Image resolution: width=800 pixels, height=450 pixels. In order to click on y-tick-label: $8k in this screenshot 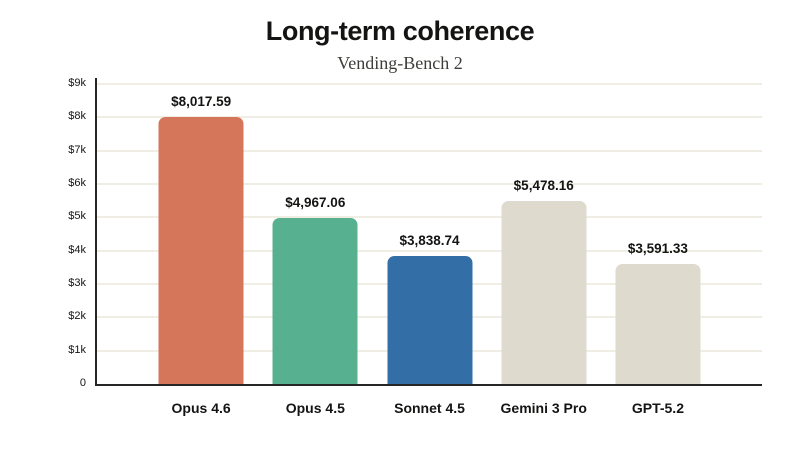, I will do `click(77, 116)`.